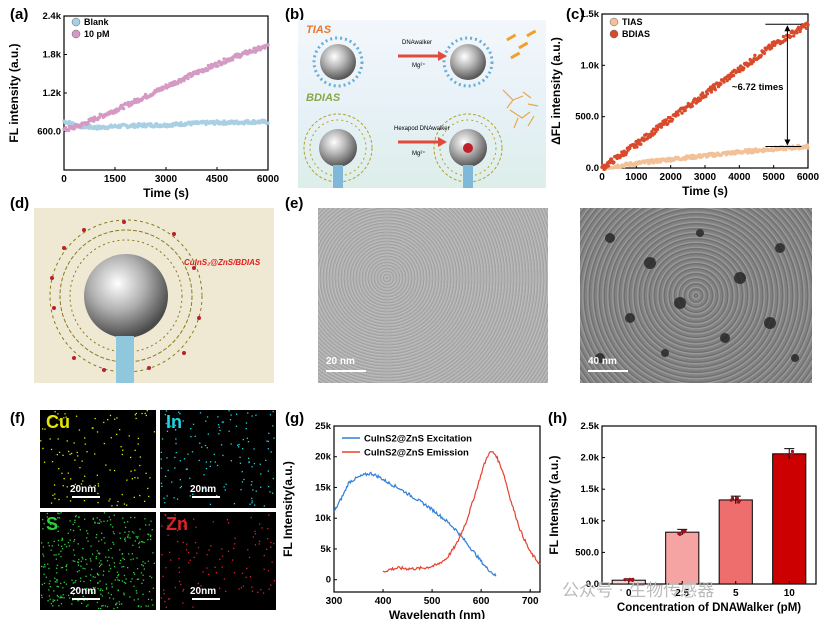 The width and height of the screenshot is (830, 619). What do you see at coordinates (126, 301) in the screenshot?
I see `scheme-d-graphic` at bounding box center [126, 301].